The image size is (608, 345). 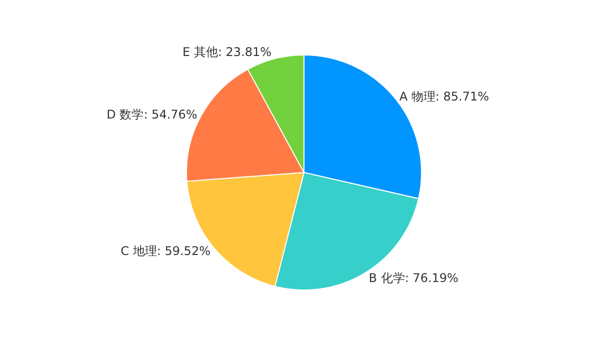 I want to click on slice-label: E 其他: 23.81%, so click(x=227, y=52).